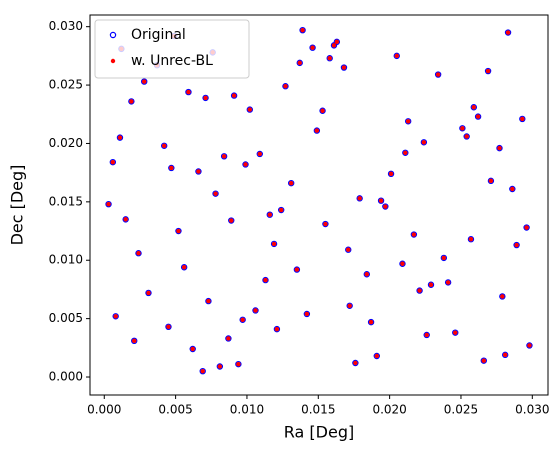 This screenshot has width=558, height=453. Describe the element at coordinates (113, 61) in the screenshot. I see `legend-marker` at that location.